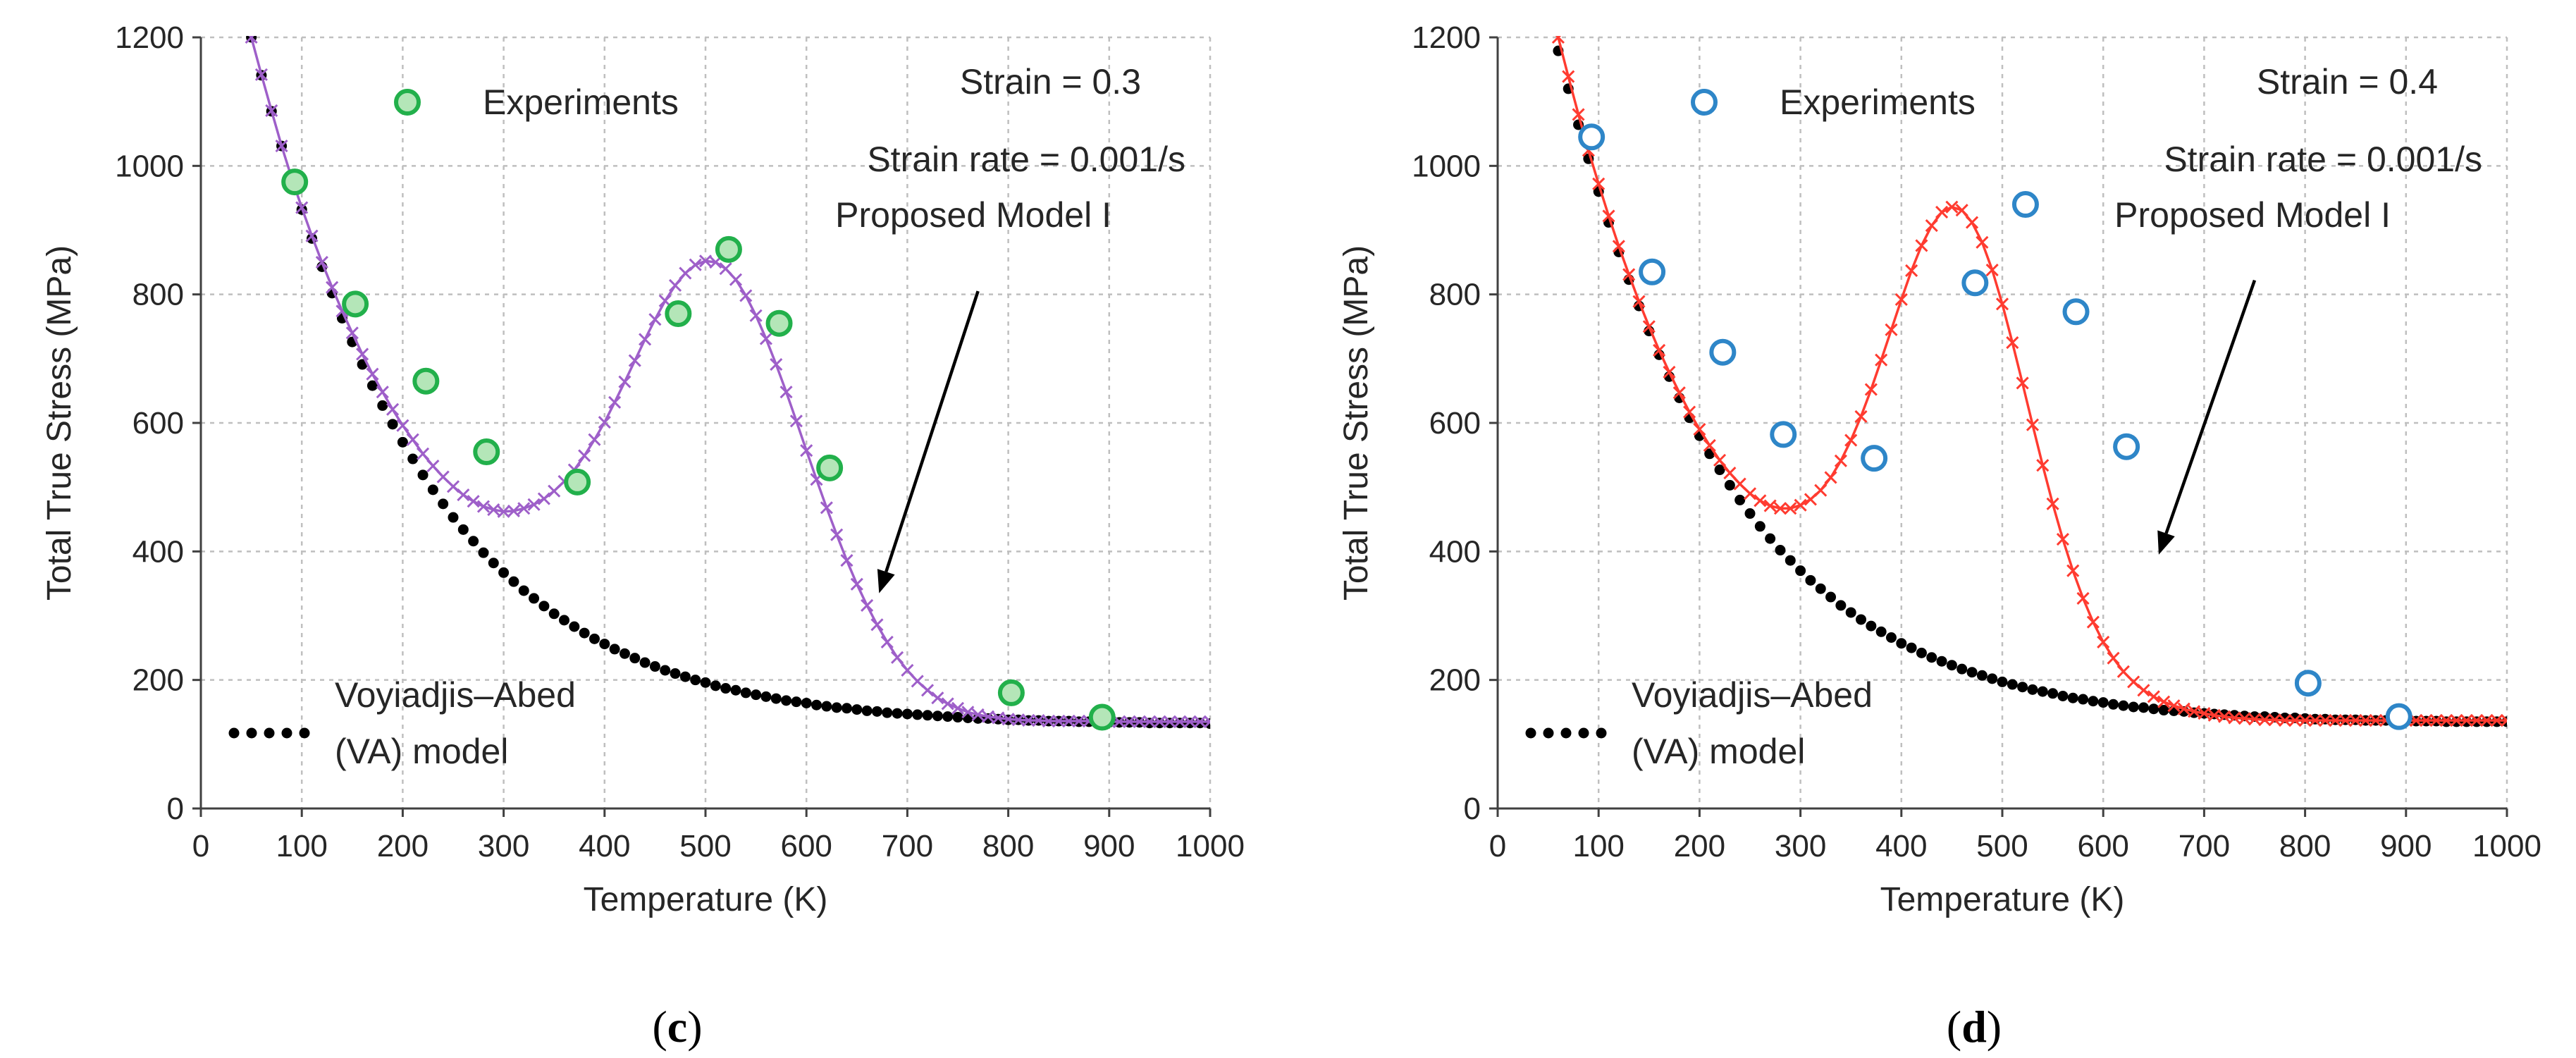 The image size is (2576, 1058). I want to click on x-tick-label: 800, so click(1008, 846).